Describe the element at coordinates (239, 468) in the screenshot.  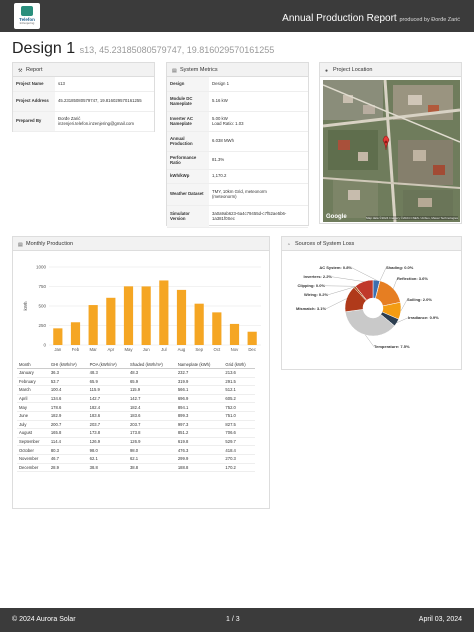
I see `value-cell: 170.2` at that location.